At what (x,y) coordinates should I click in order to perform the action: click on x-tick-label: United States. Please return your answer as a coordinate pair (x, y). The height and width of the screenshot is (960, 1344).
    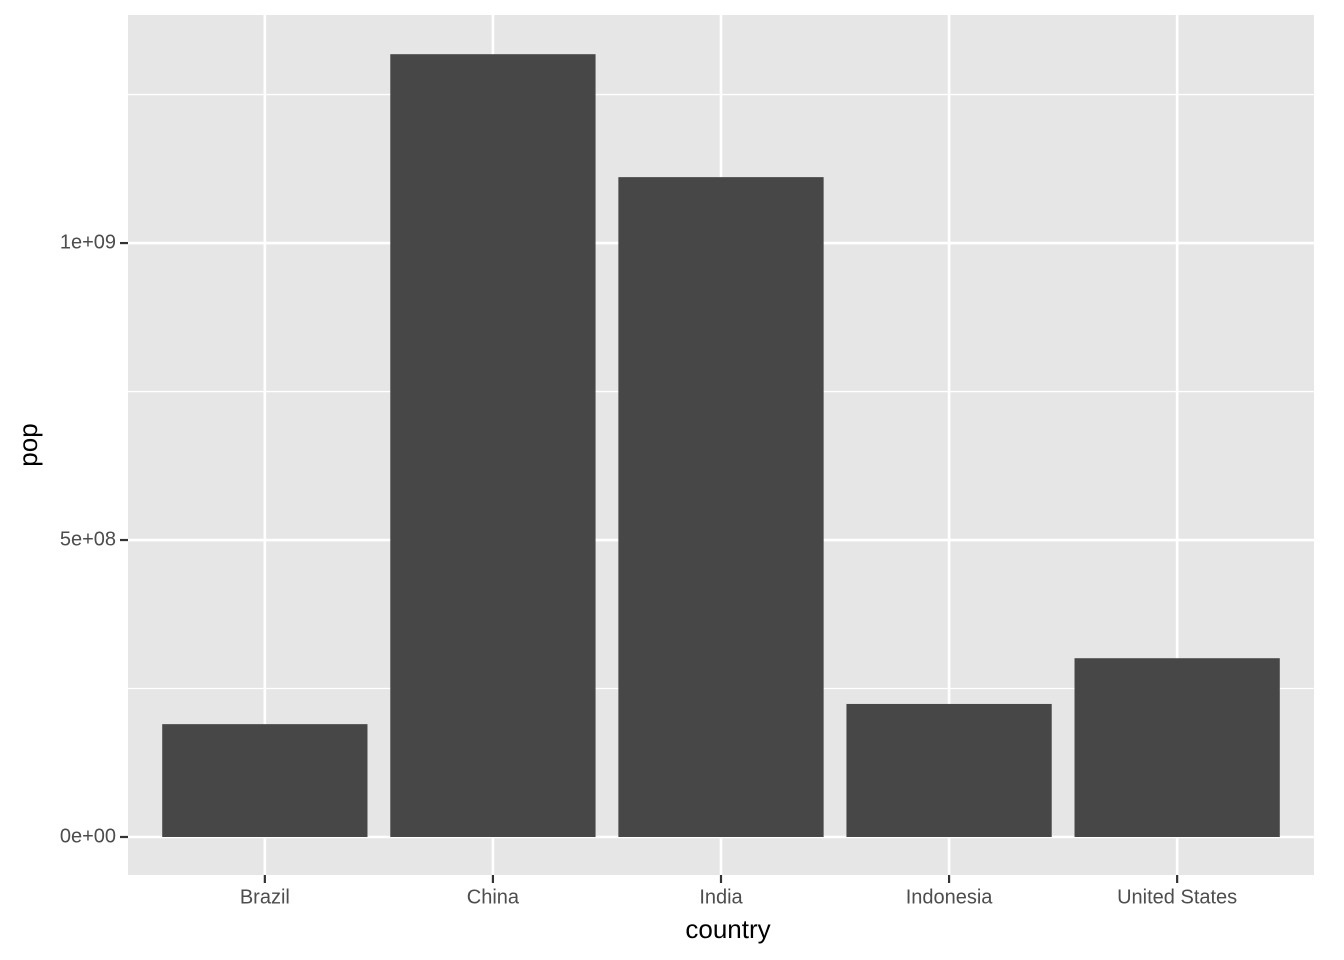
    Looking at the image, I should click on (1177, 897).